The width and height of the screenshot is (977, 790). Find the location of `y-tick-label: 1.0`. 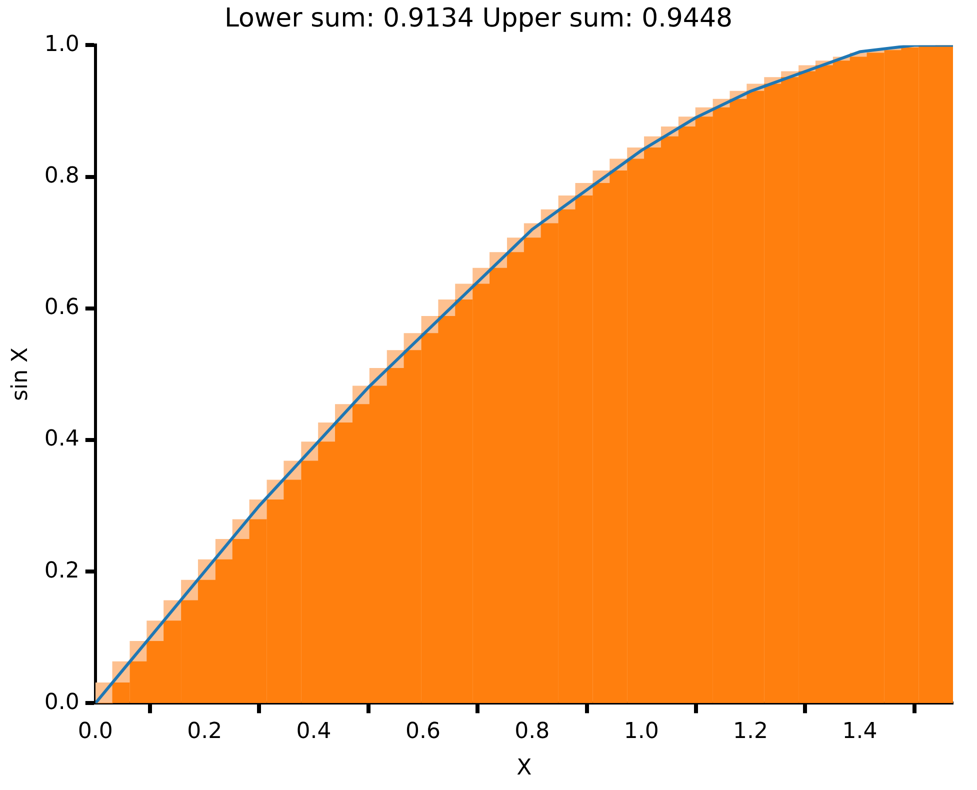

y-tick-label: 1.0 is located at coordinates (62, 44).